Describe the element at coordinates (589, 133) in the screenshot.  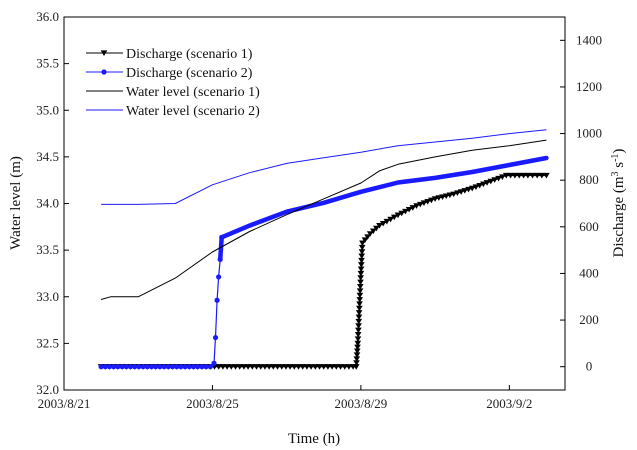
I see `y-right-tick-label: 1000` at that location.